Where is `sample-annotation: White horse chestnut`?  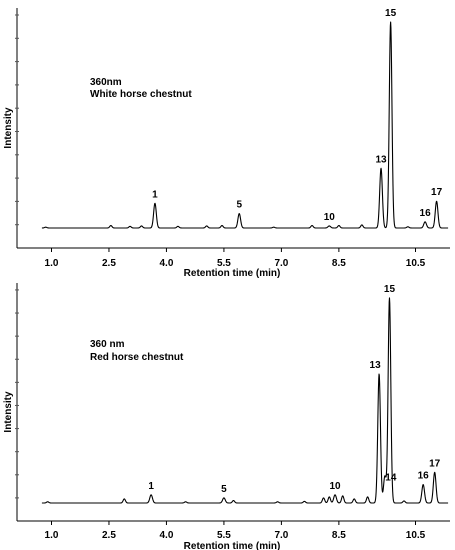 sample-annotation: White horse chestnut is located at coordinates (141, 94).